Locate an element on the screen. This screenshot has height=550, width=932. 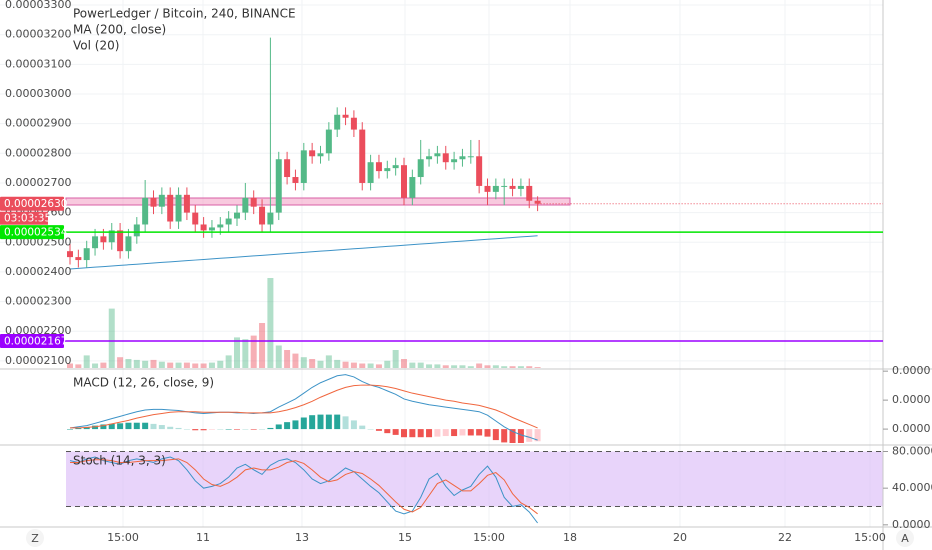
drawn-rectangle is located at coordinates (318, 201).